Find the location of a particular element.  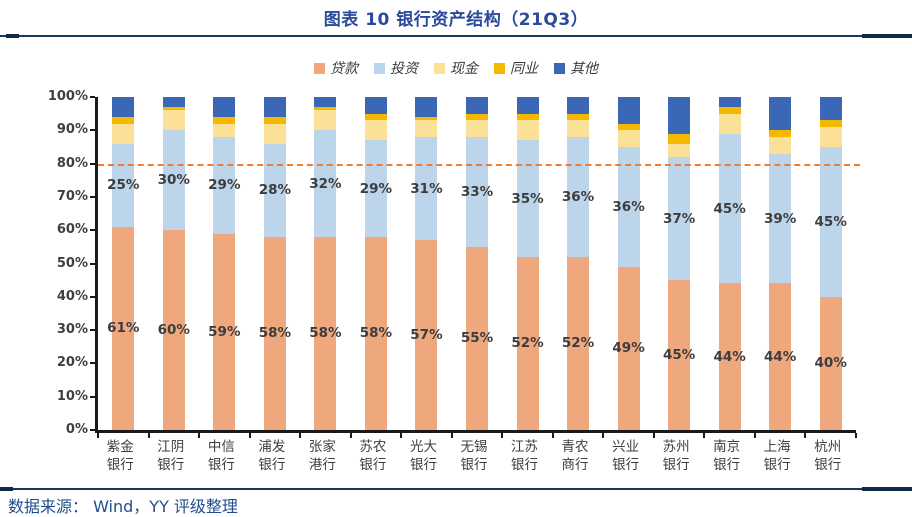

x-axis-category-label: 苏州 银行 is located at coordinates (676, 456).